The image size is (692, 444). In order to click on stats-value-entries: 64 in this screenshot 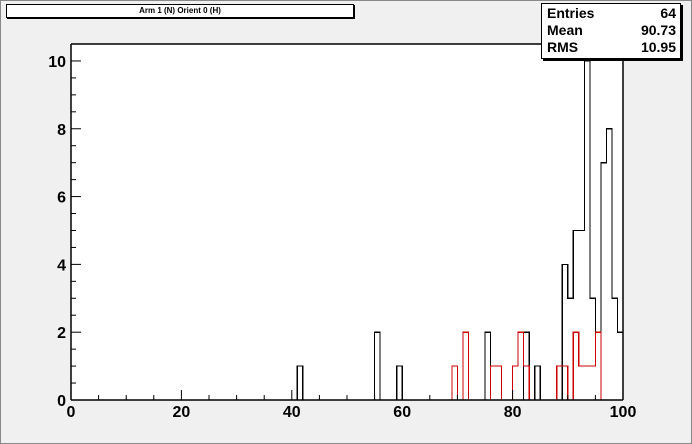, I will do `click(668, 13)`.